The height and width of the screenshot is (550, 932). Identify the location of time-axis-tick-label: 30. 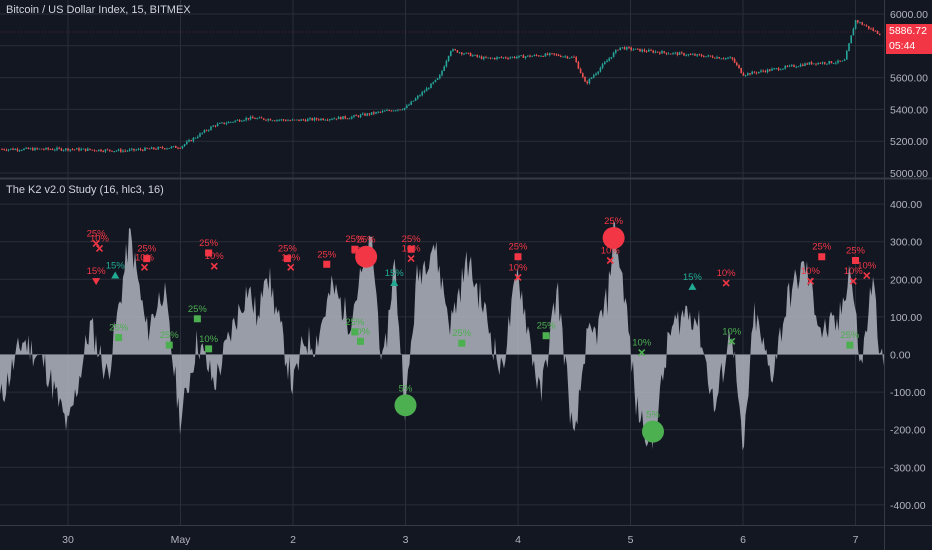
(68, 540).